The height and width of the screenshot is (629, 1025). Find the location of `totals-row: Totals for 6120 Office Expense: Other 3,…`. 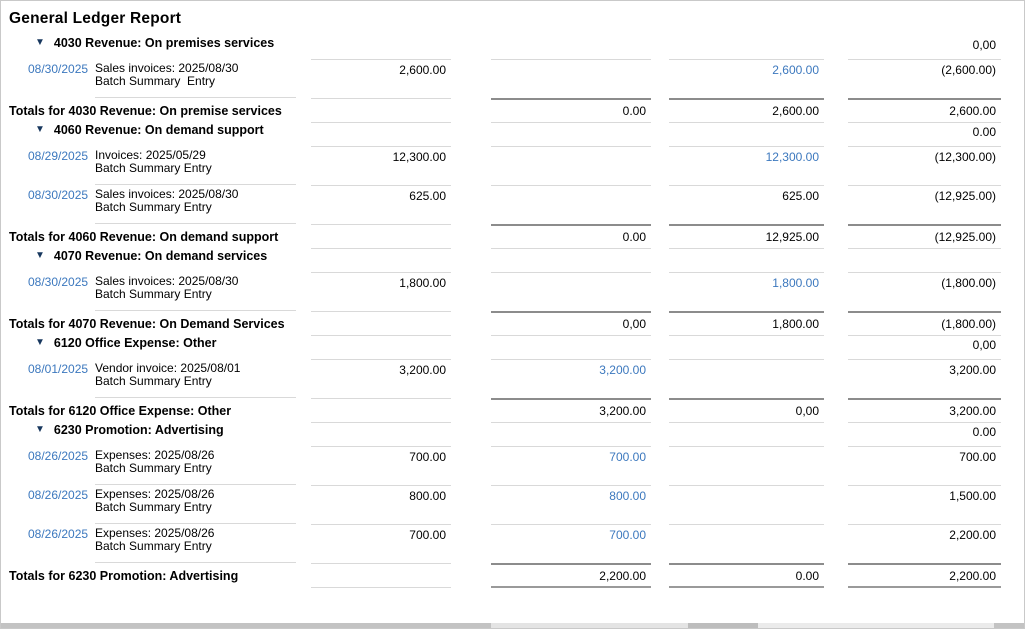

totals-row: Totals for 6120 Office Expense: Other 3,… is located at coordinates (512, 410).